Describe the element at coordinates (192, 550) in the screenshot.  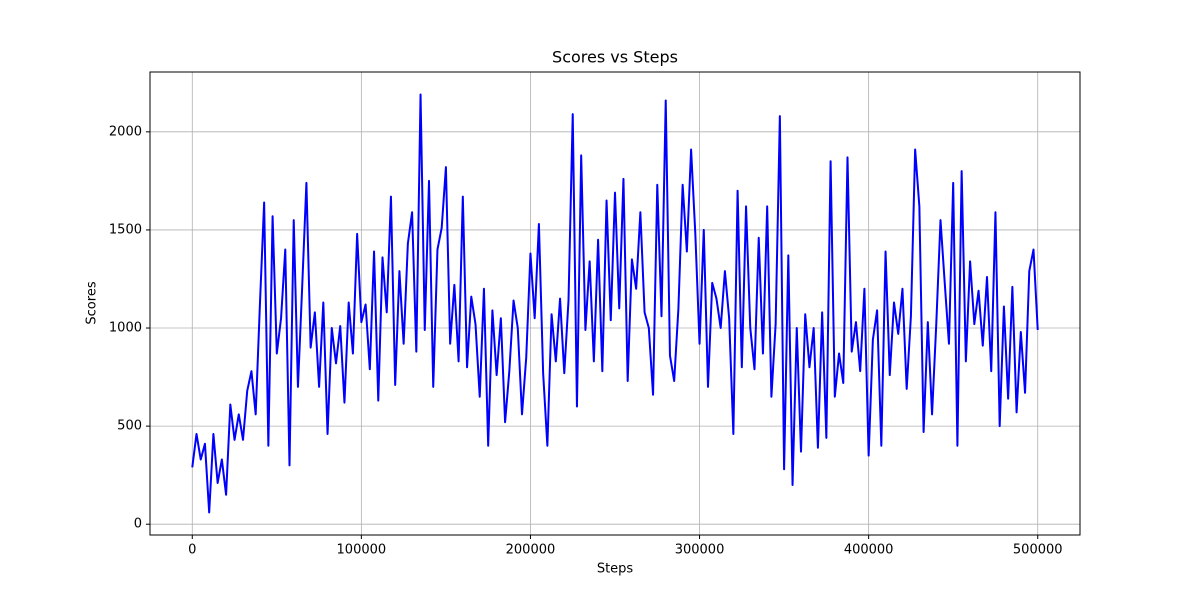
I see `x-tick-label: 0` at that location.